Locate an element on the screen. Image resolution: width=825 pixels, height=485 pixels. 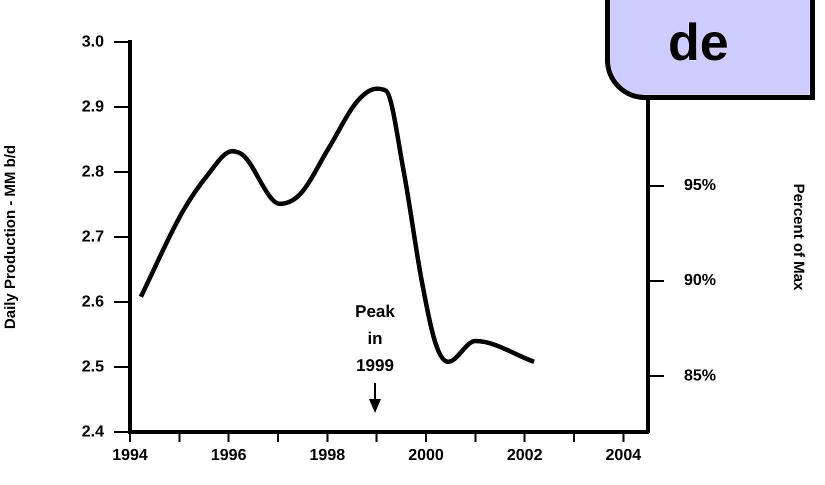
y-tick-label: 2.4 is located at coordinates (93, 431).